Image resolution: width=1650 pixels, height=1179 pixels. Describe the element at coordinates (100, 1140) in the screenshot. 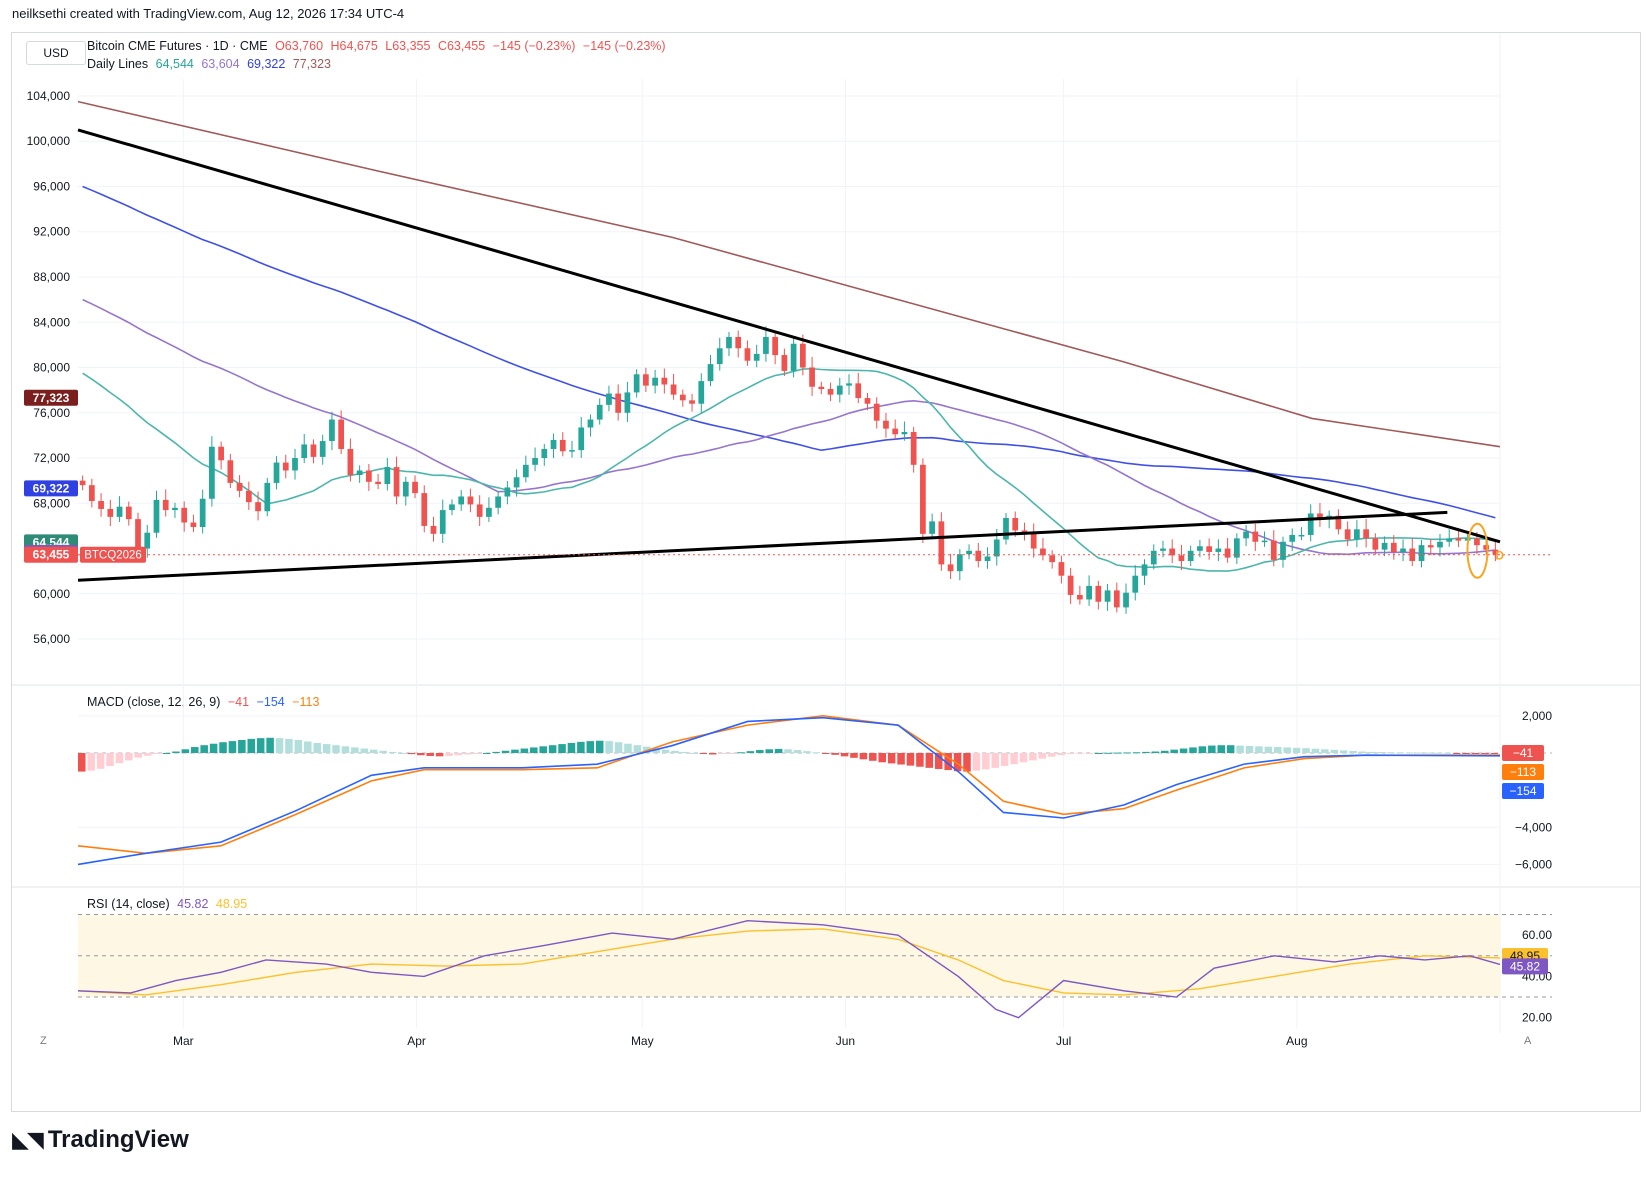

I see `tradingview-logo: ◣◥ TradingView` at that location.